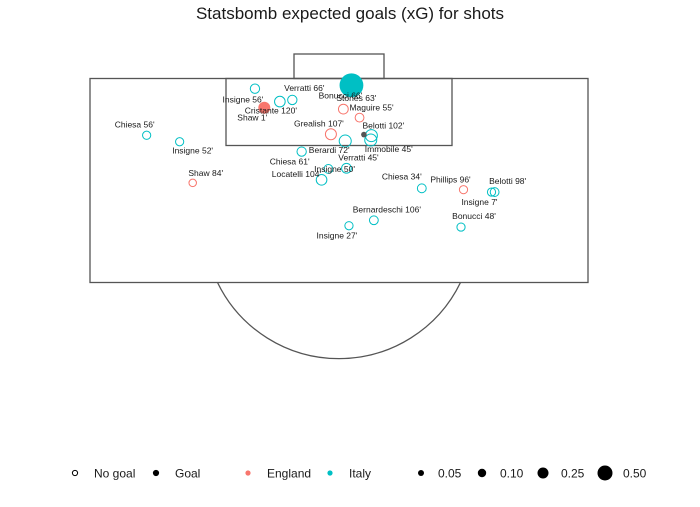  Describe the element at coordinates (512, 474) in the screenshot. I see `legend-size-label: 0.10` at that location.